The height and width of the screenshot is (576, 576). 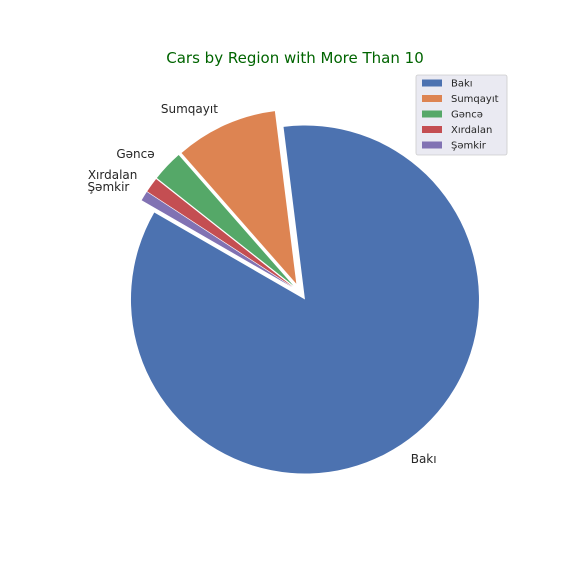 I want to click on legend-label-3: Gəncə, so click(x=467, y=115).